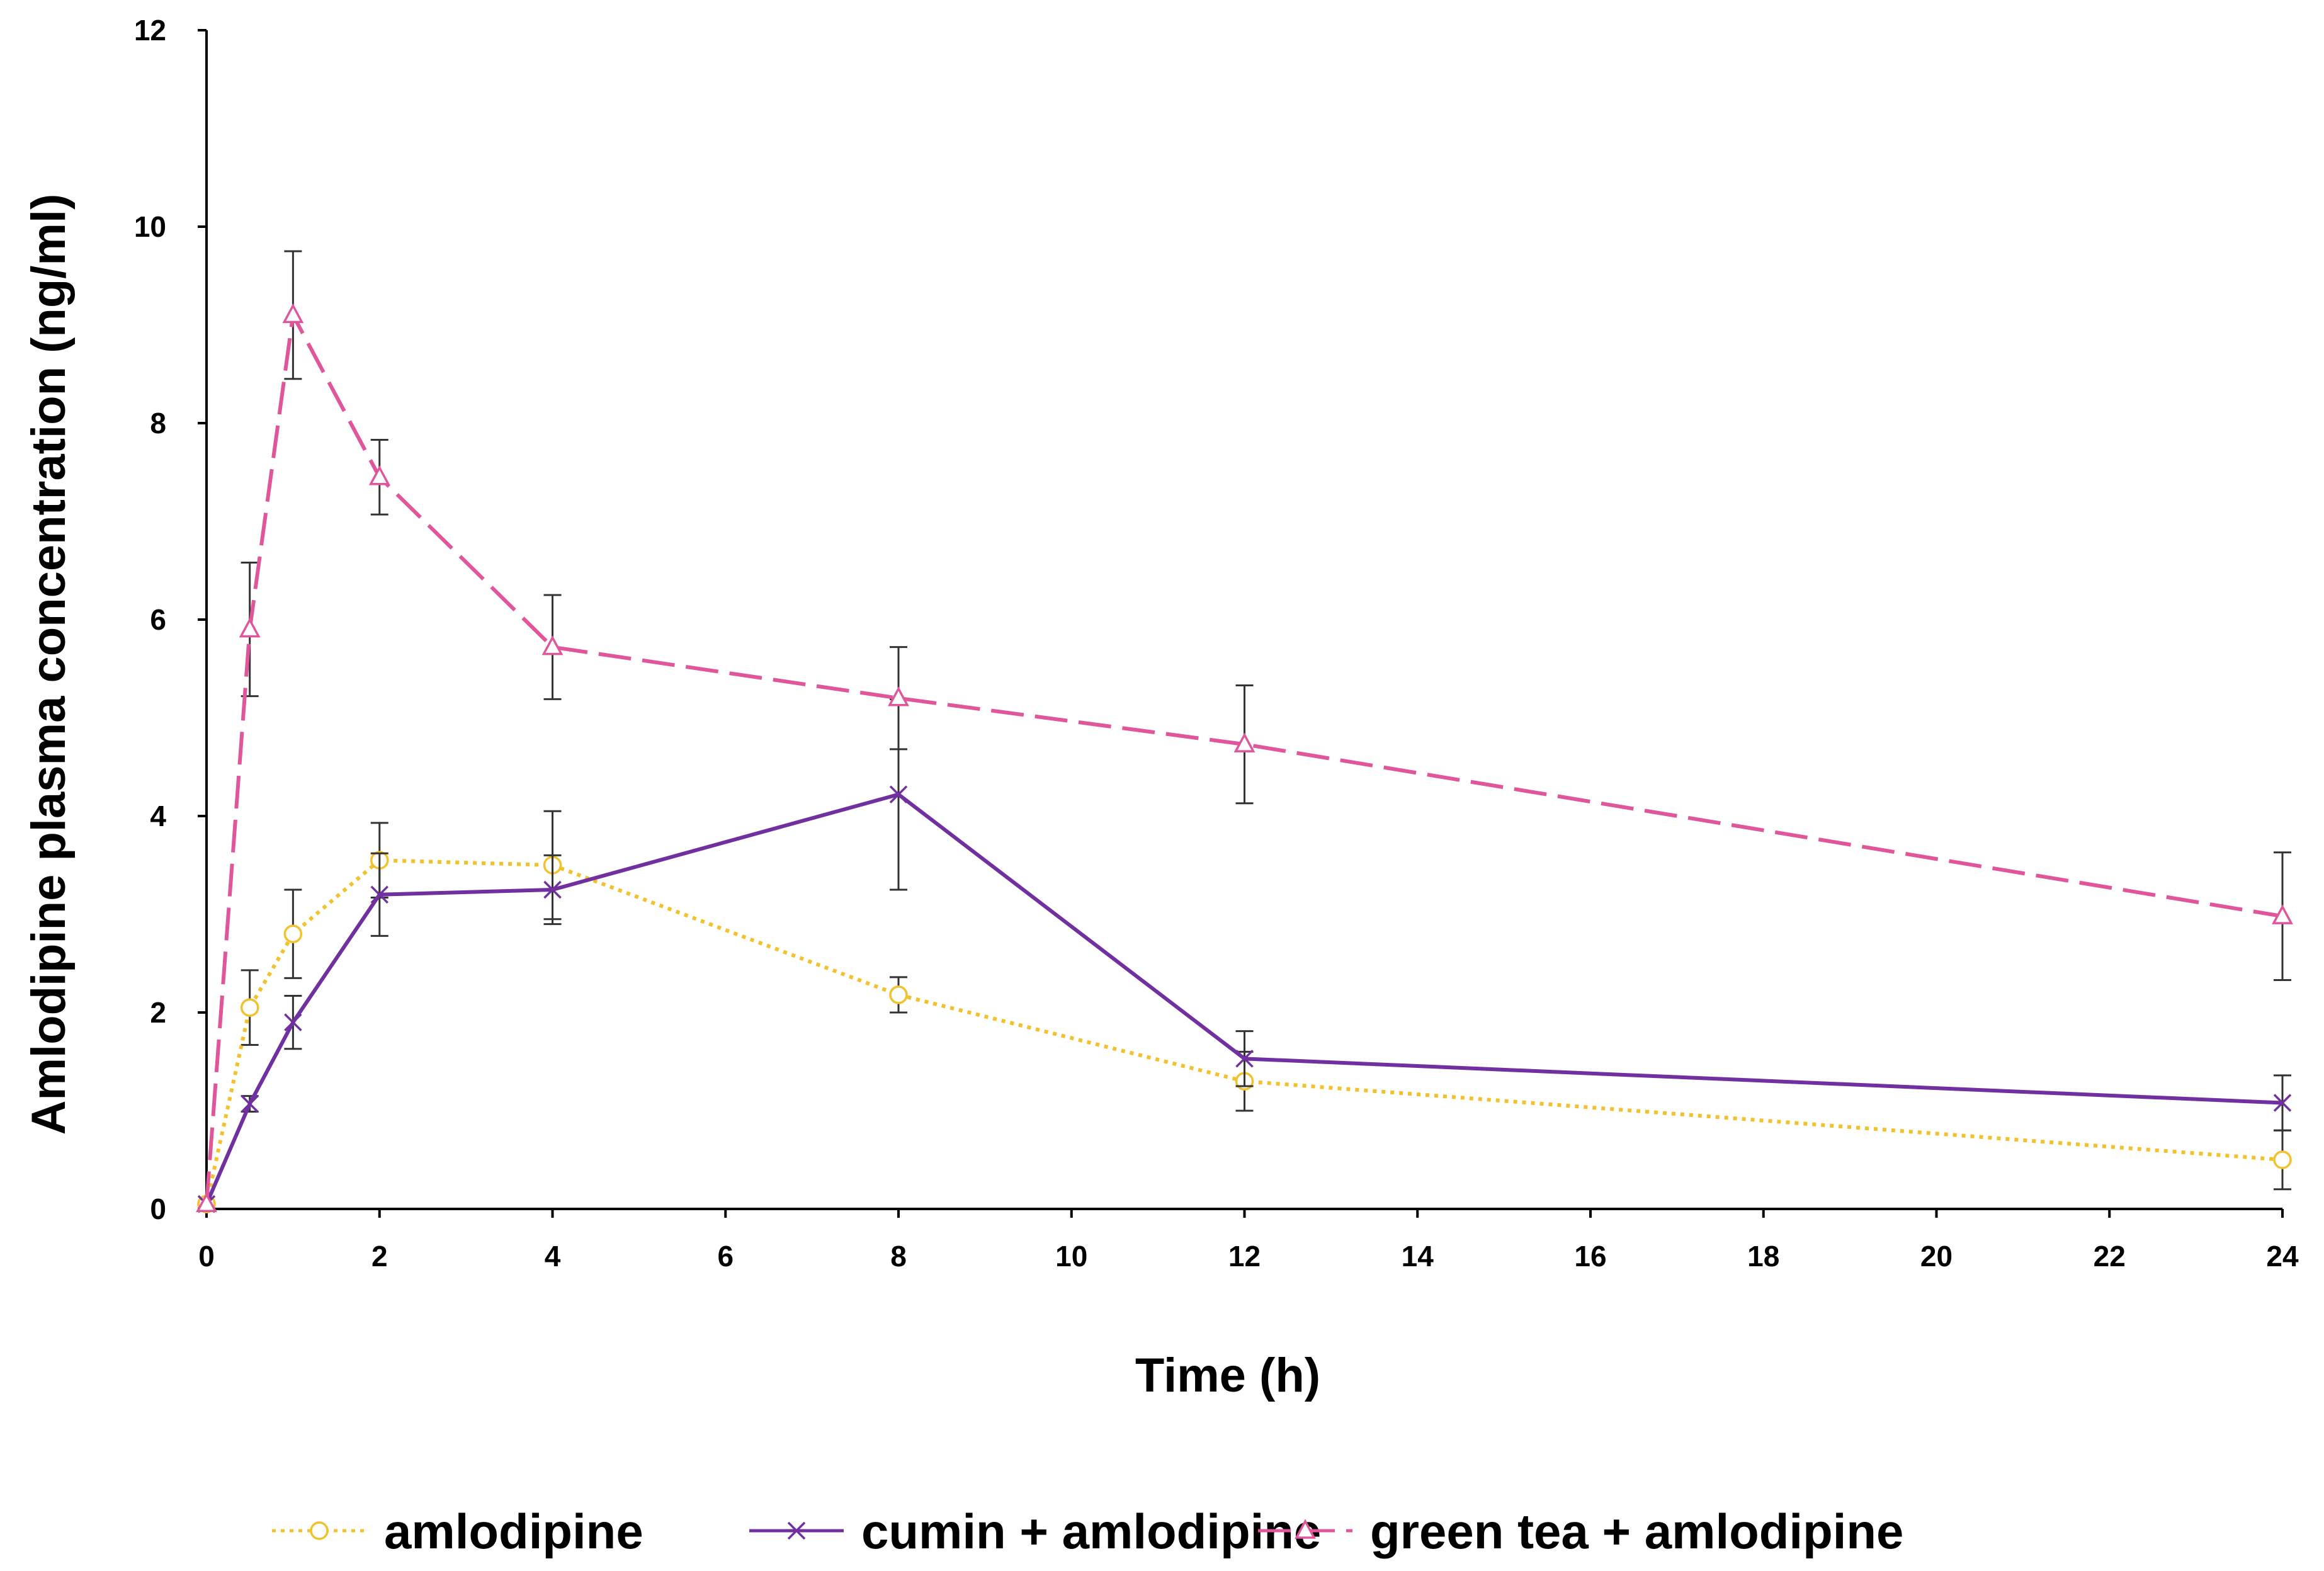 Image resolution: width=2324 pixels, height=1571 pixels. Describe the element at coordinates (1071, 1256) in the screenshot. I see `x-tick-label: 10` at that location.